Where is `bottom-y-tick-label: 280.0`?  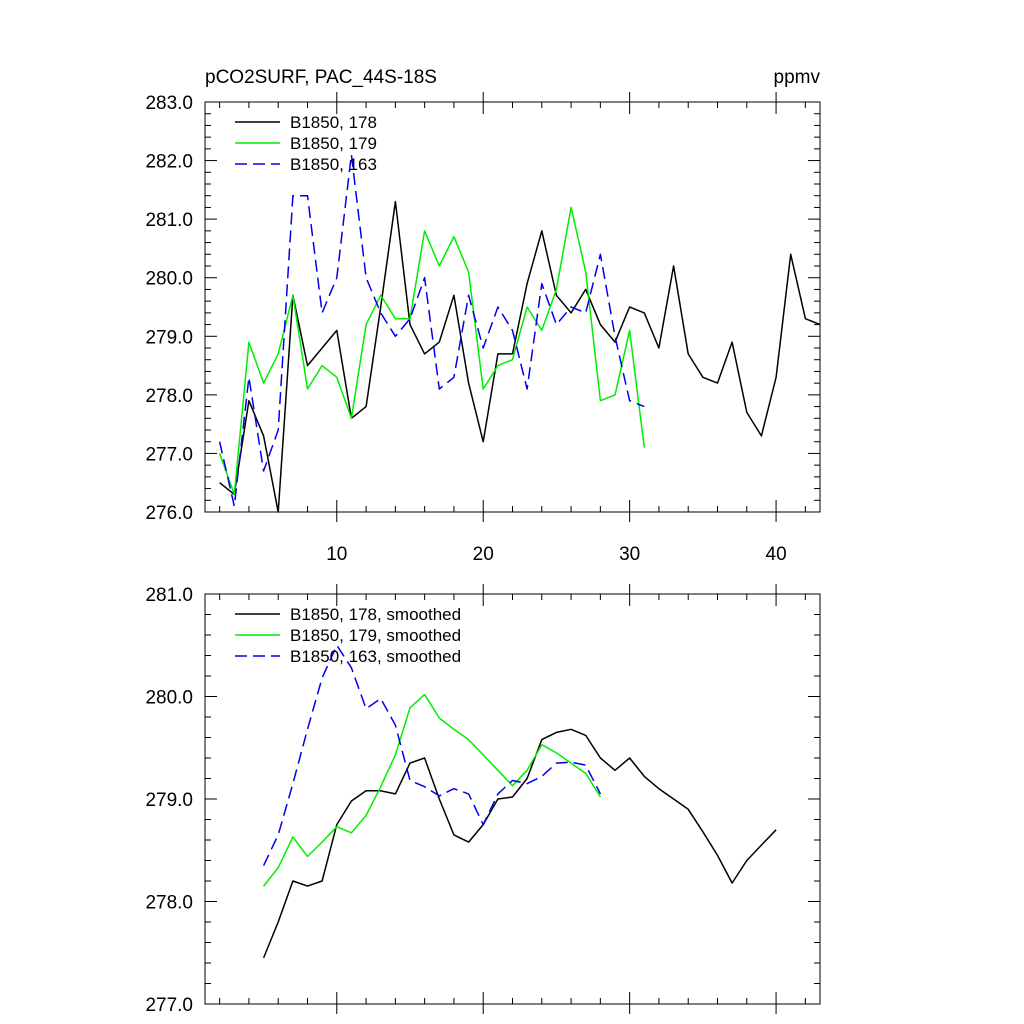 bottom-y-tick-label: 280.0 is located at coordinates (169, 698).